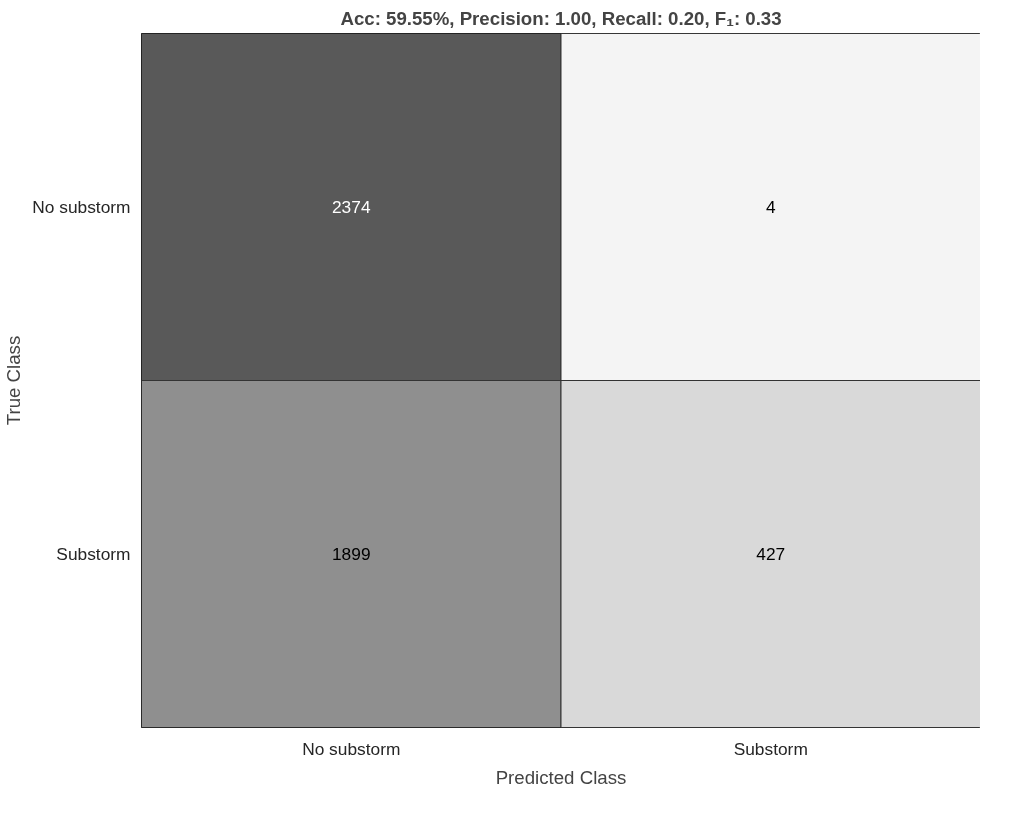 This screenshot has height=814, width=1012. Describe the element at coordinates (14, 380) in the screenshot. I see `y-axis-title: True Class` at that location.